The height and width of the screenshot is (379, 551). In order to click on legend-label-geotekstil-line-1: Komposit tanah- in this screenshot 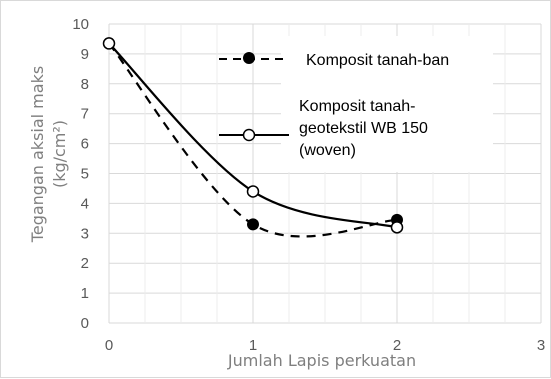, I will do `click(357, 106)`.